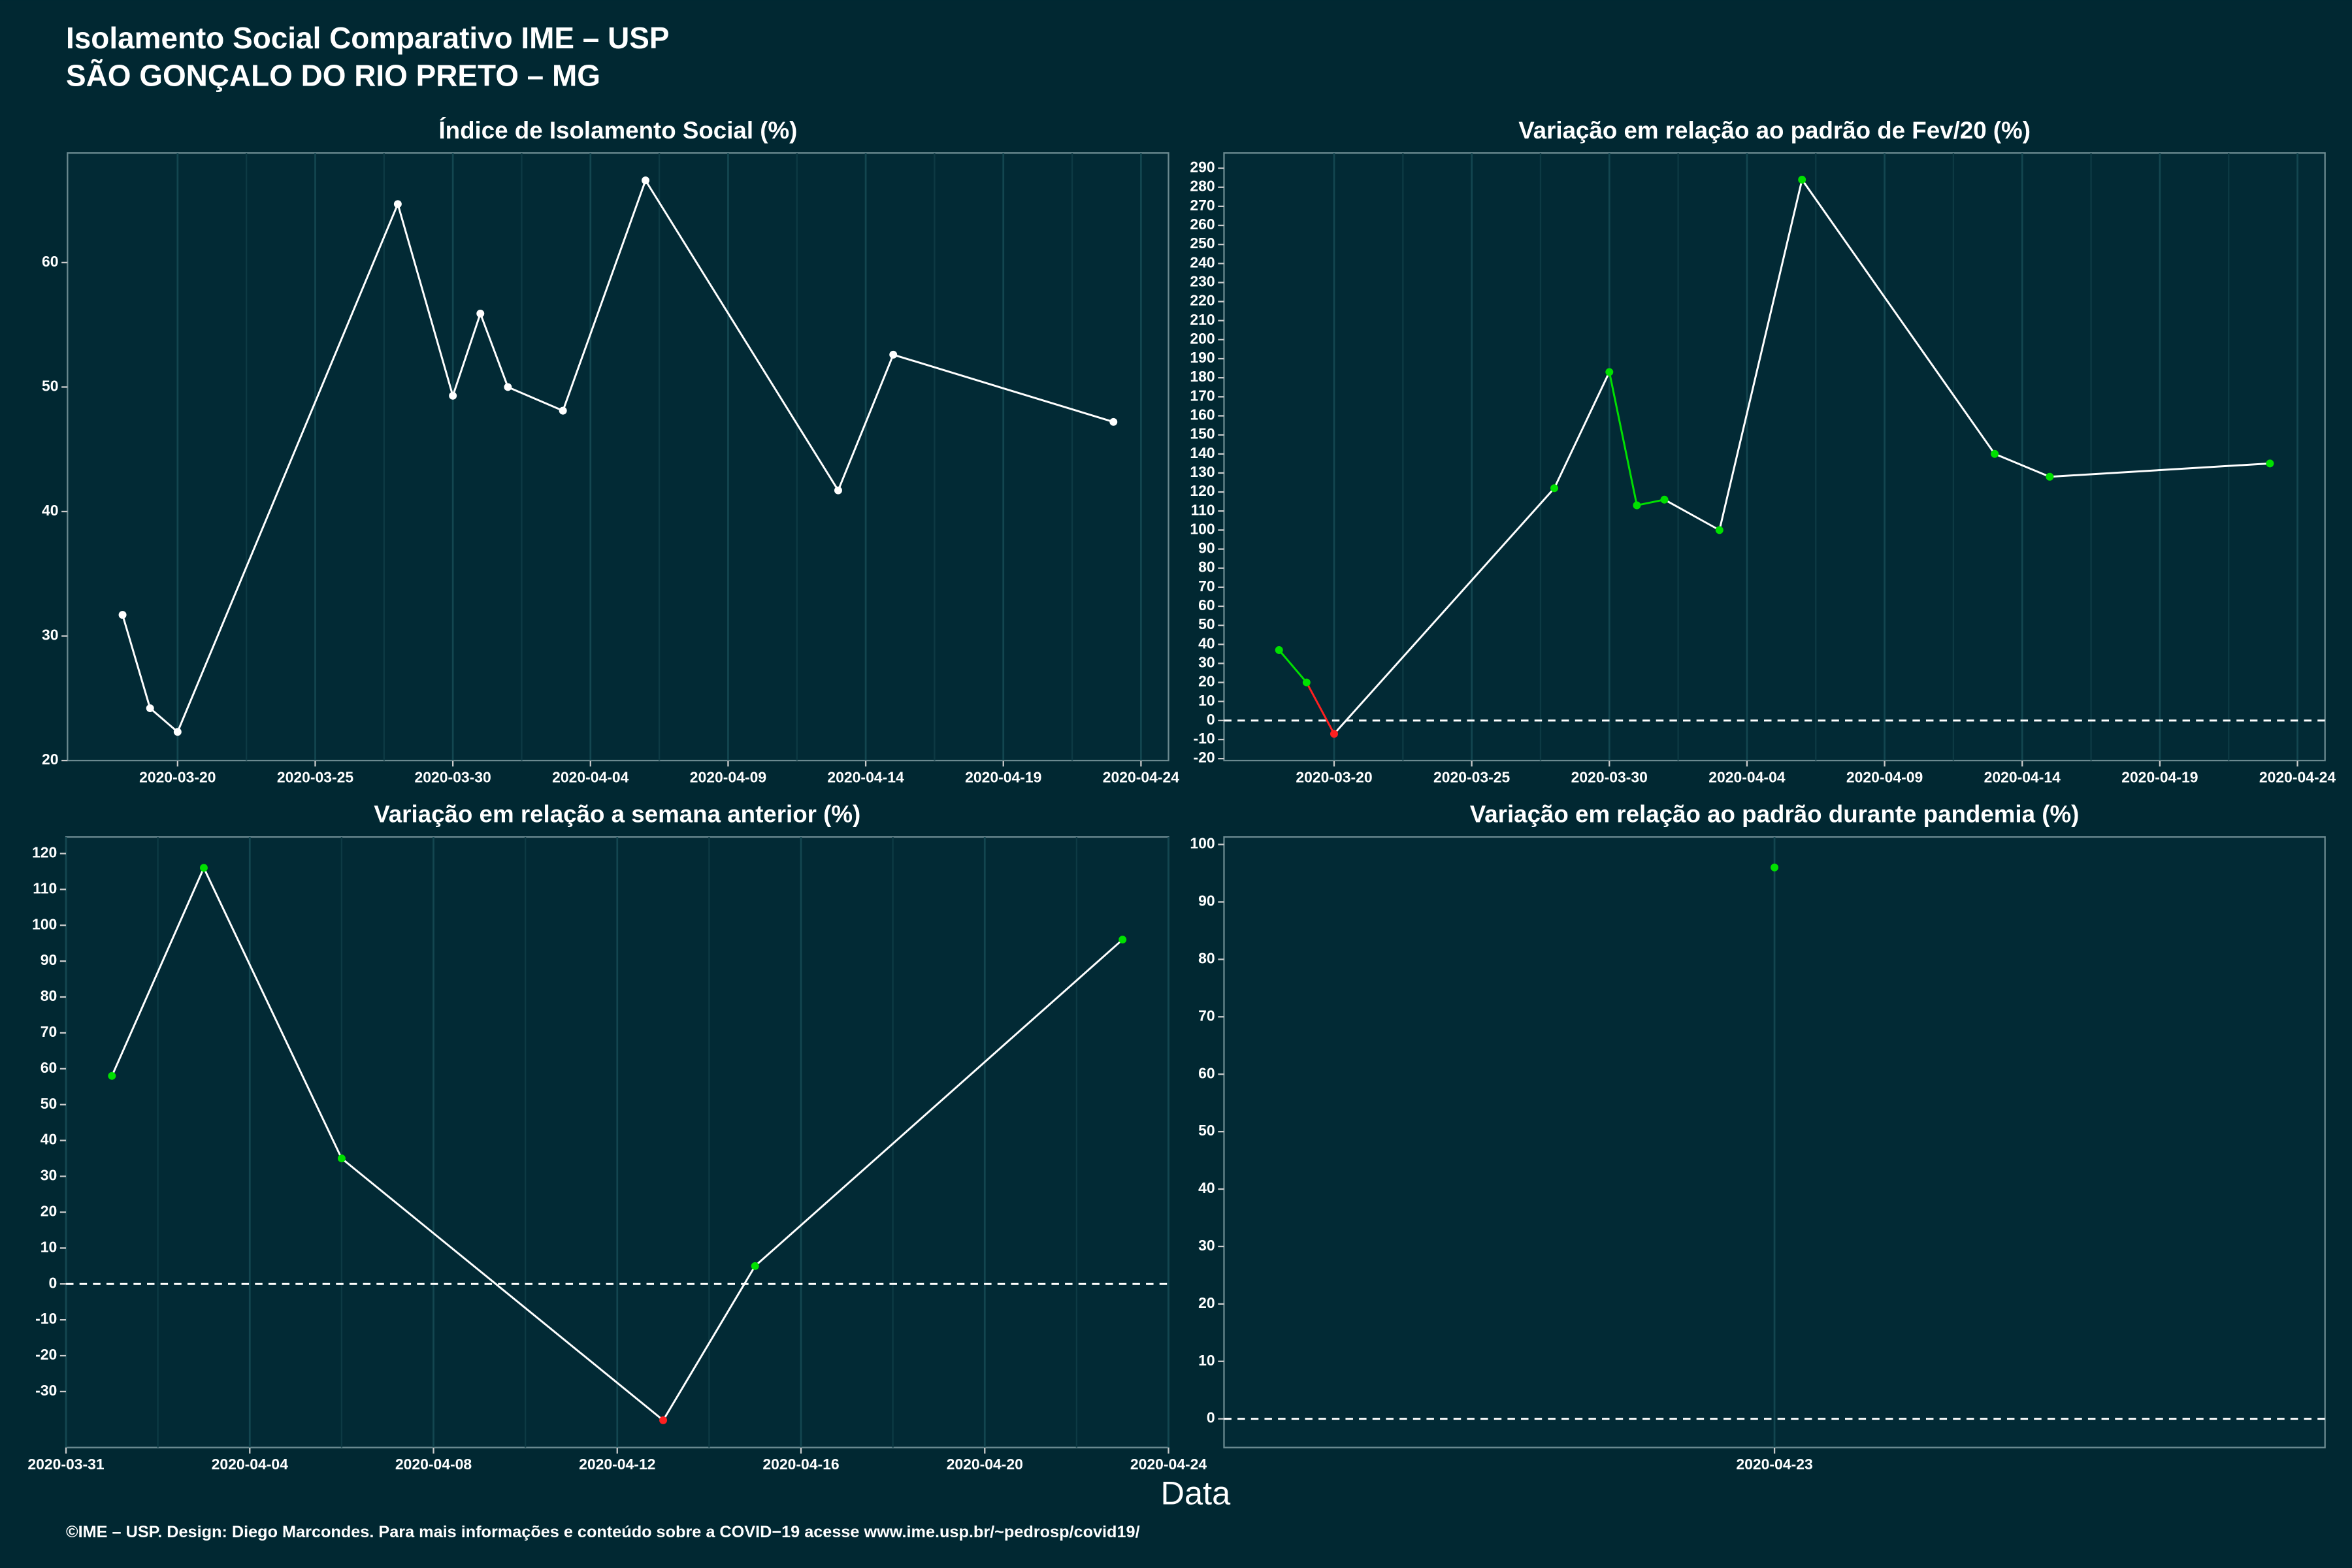 The image size is (2352, 1568). I want to click on x-tick-label: 2020-04-19, so click(1003, 777).